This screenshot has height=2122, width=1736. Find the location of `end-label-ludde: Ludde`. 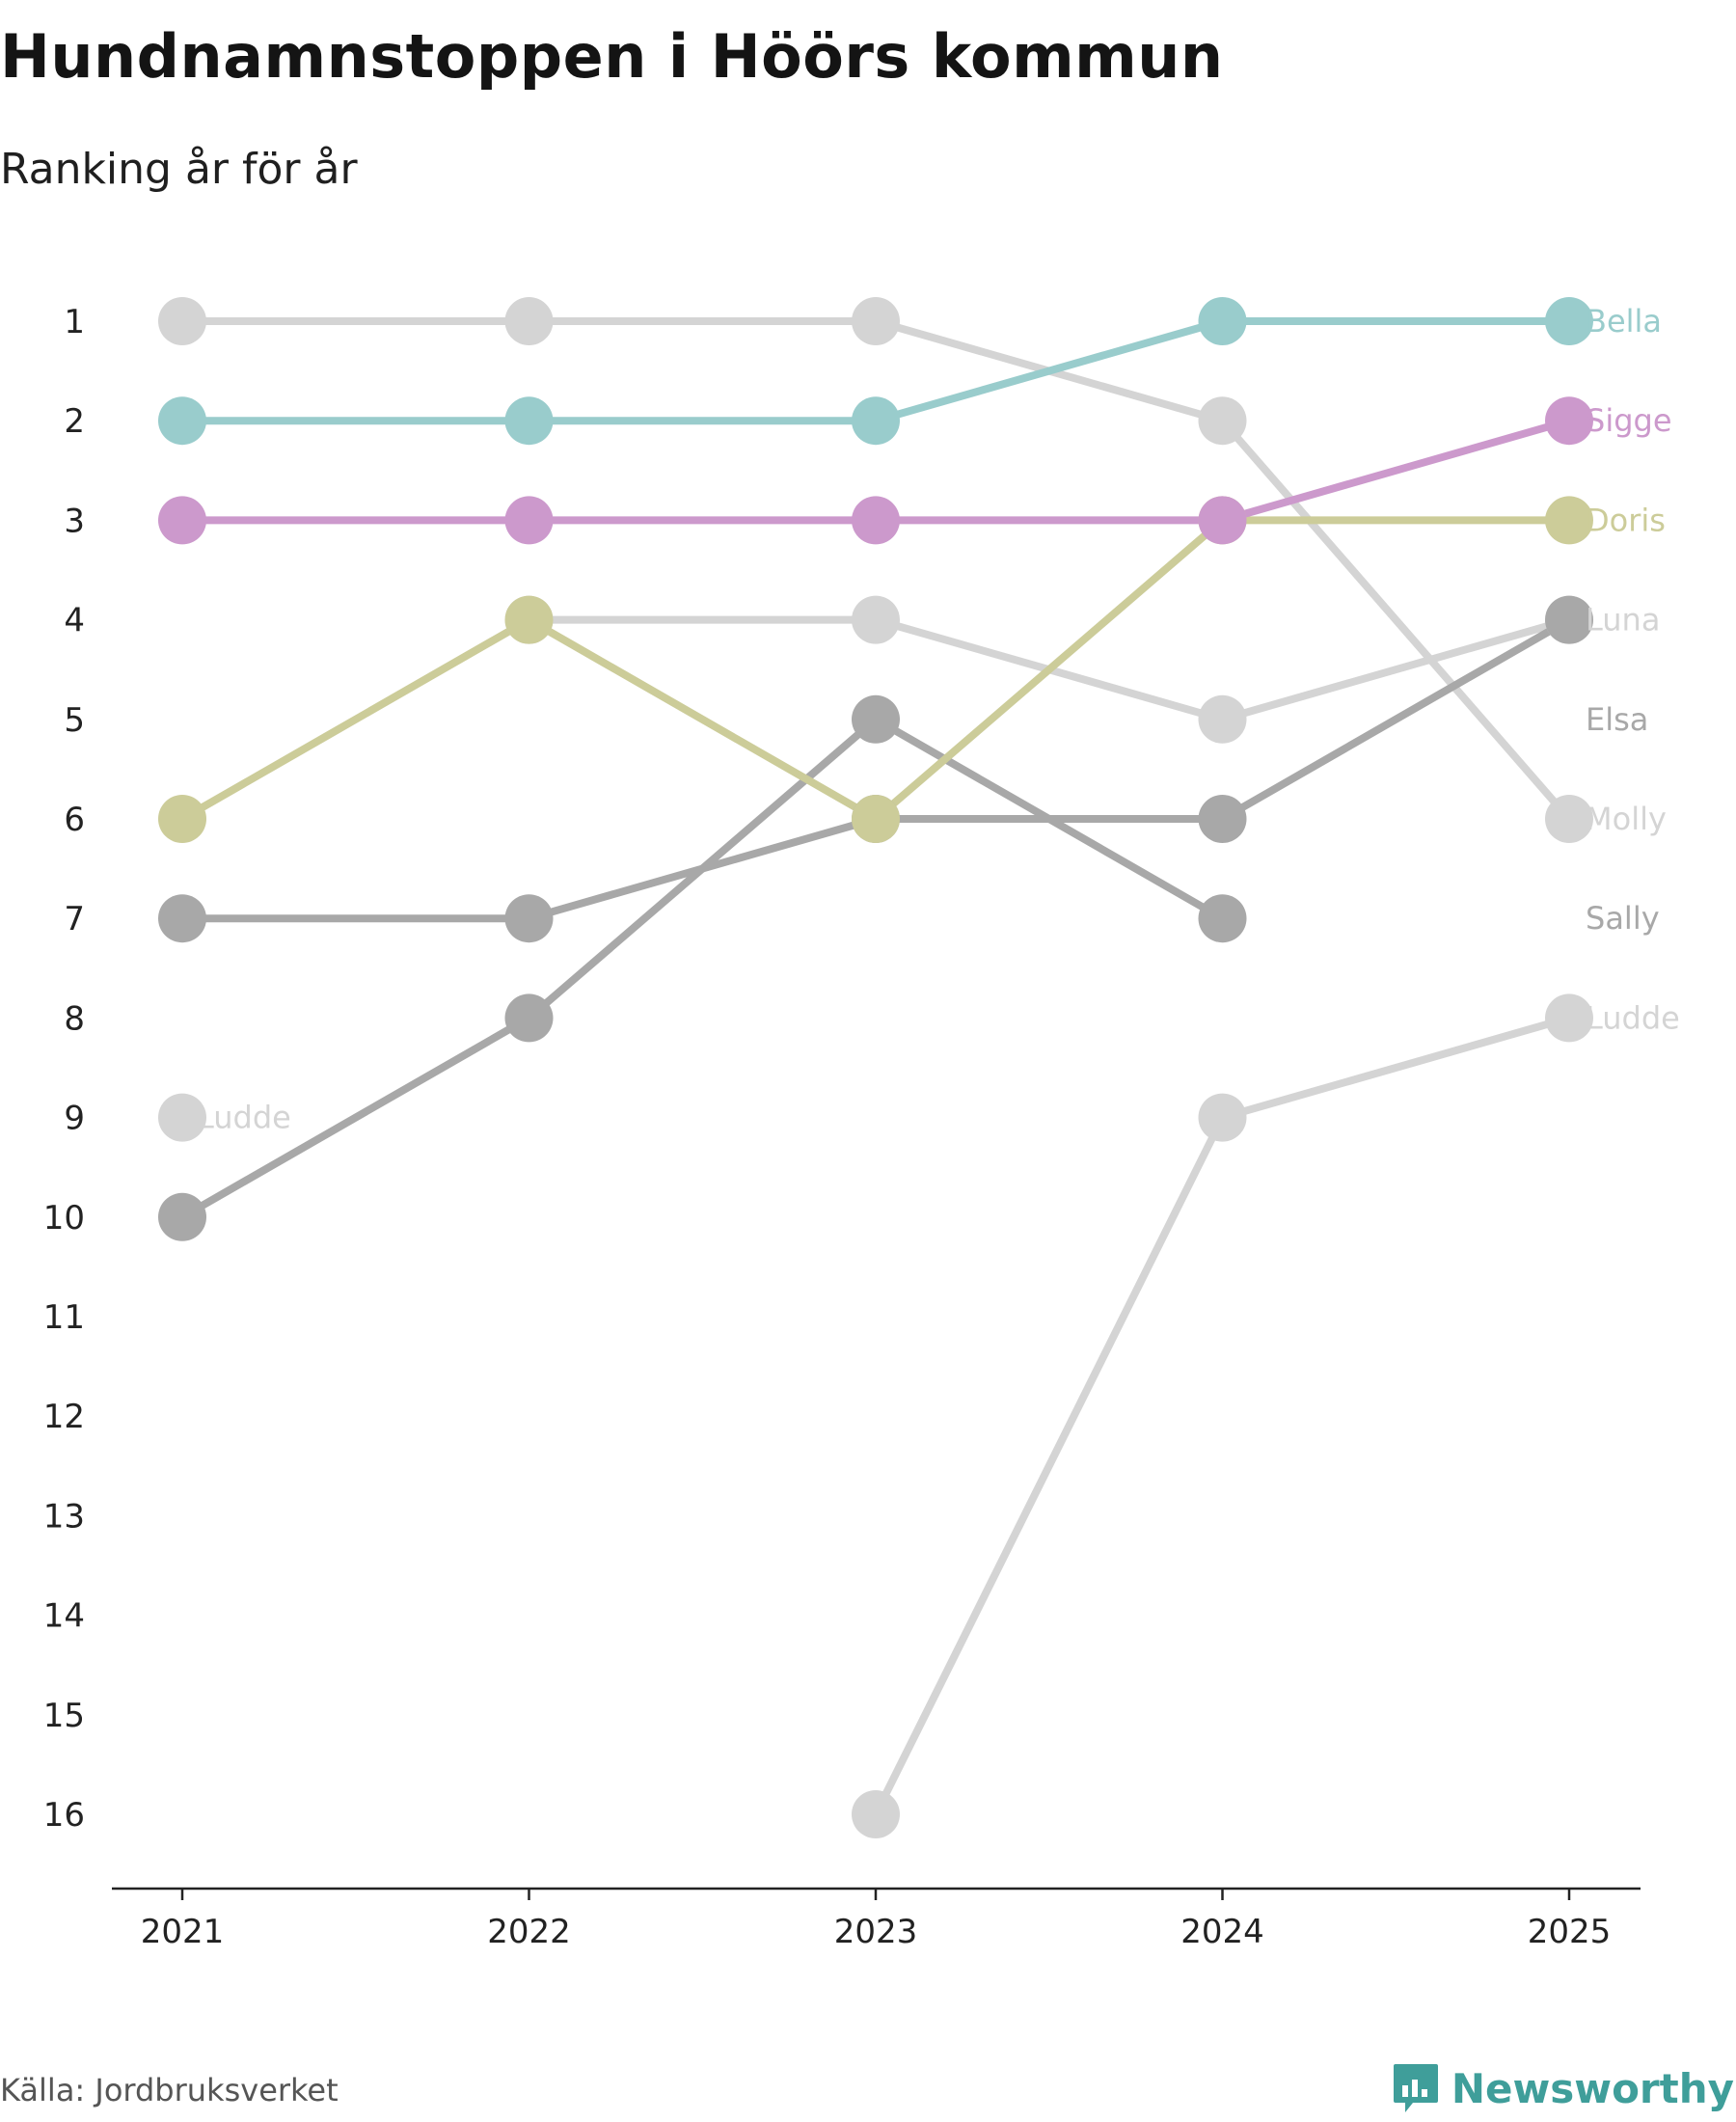

end-label-ludde: Ludde is located at coordinates (1633, 1018).